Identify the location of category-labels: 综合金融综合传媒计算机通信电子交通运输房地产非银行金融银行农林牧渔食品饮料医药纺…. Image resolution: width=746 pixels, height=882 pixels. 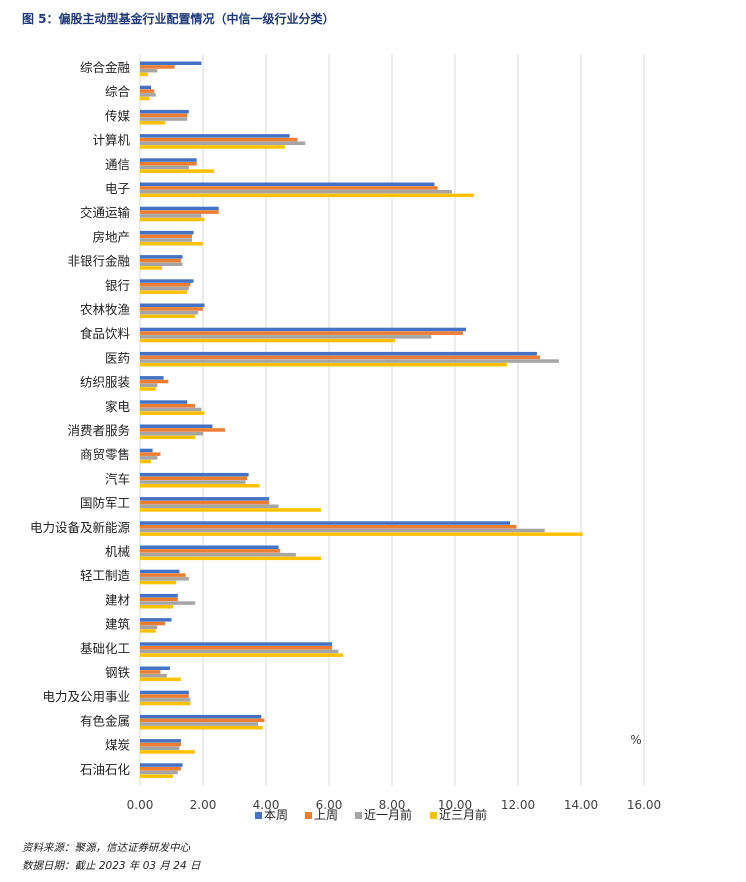
(80, 418).